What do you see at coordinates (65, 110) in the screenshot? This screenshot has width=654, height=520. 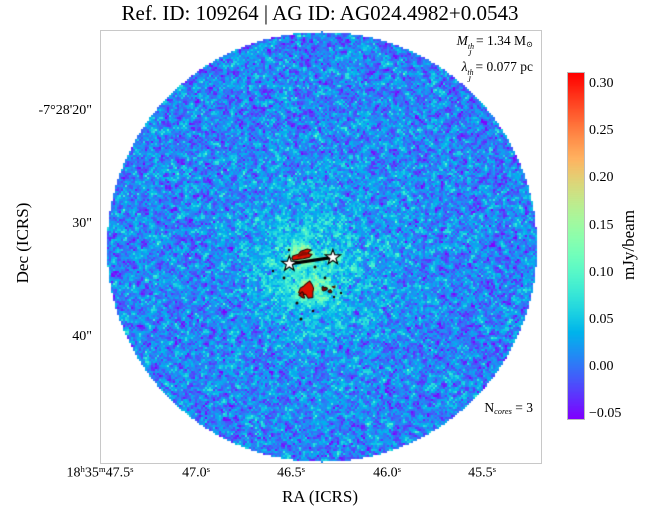 I see `y-tick-label: -7°28'20"` at bounding box center [65, 110].